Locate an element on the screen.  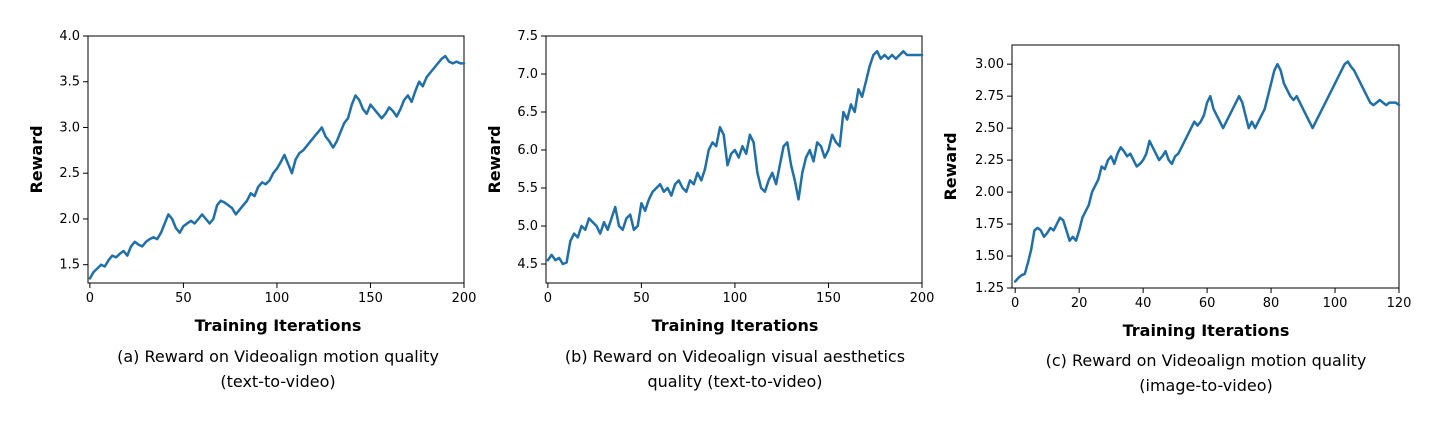
chart-caption: (c) Reward on Videoalign motion quality is located at coordinates (1206, 360).